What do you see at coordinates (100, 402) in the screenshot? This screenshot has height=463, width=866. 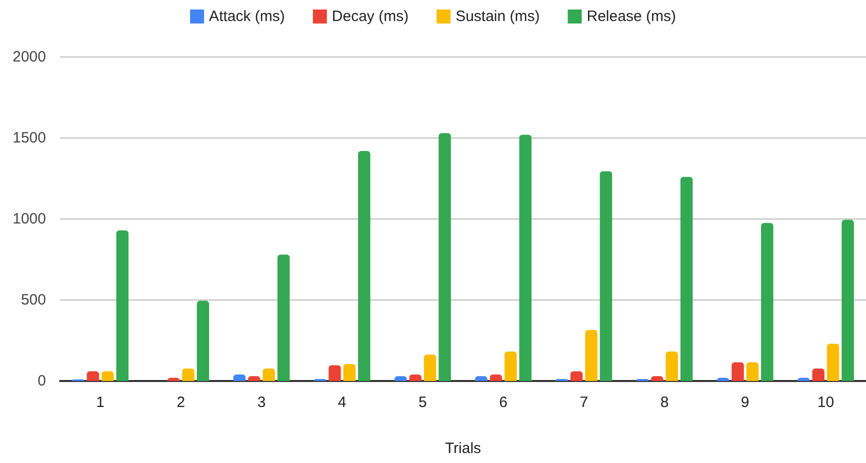 I see `x-tick-label: 1` at bounding box center [100, 402].